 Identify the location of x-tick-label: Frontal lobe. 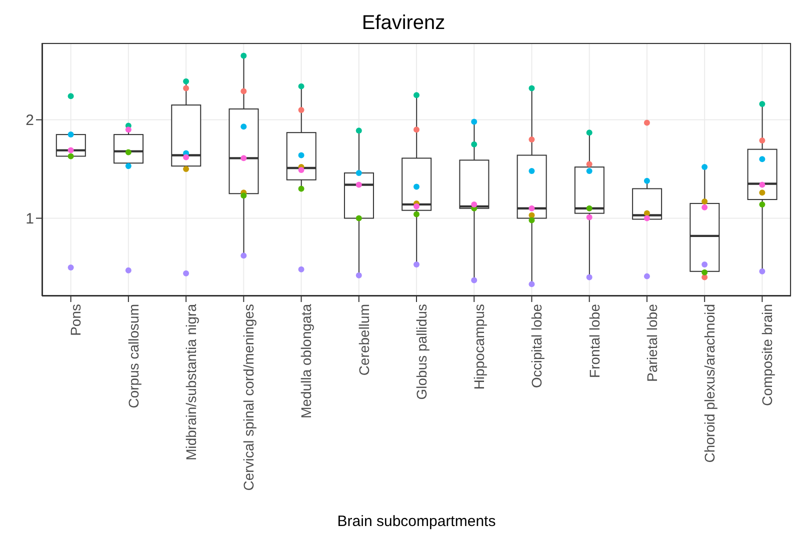
(594, 341).